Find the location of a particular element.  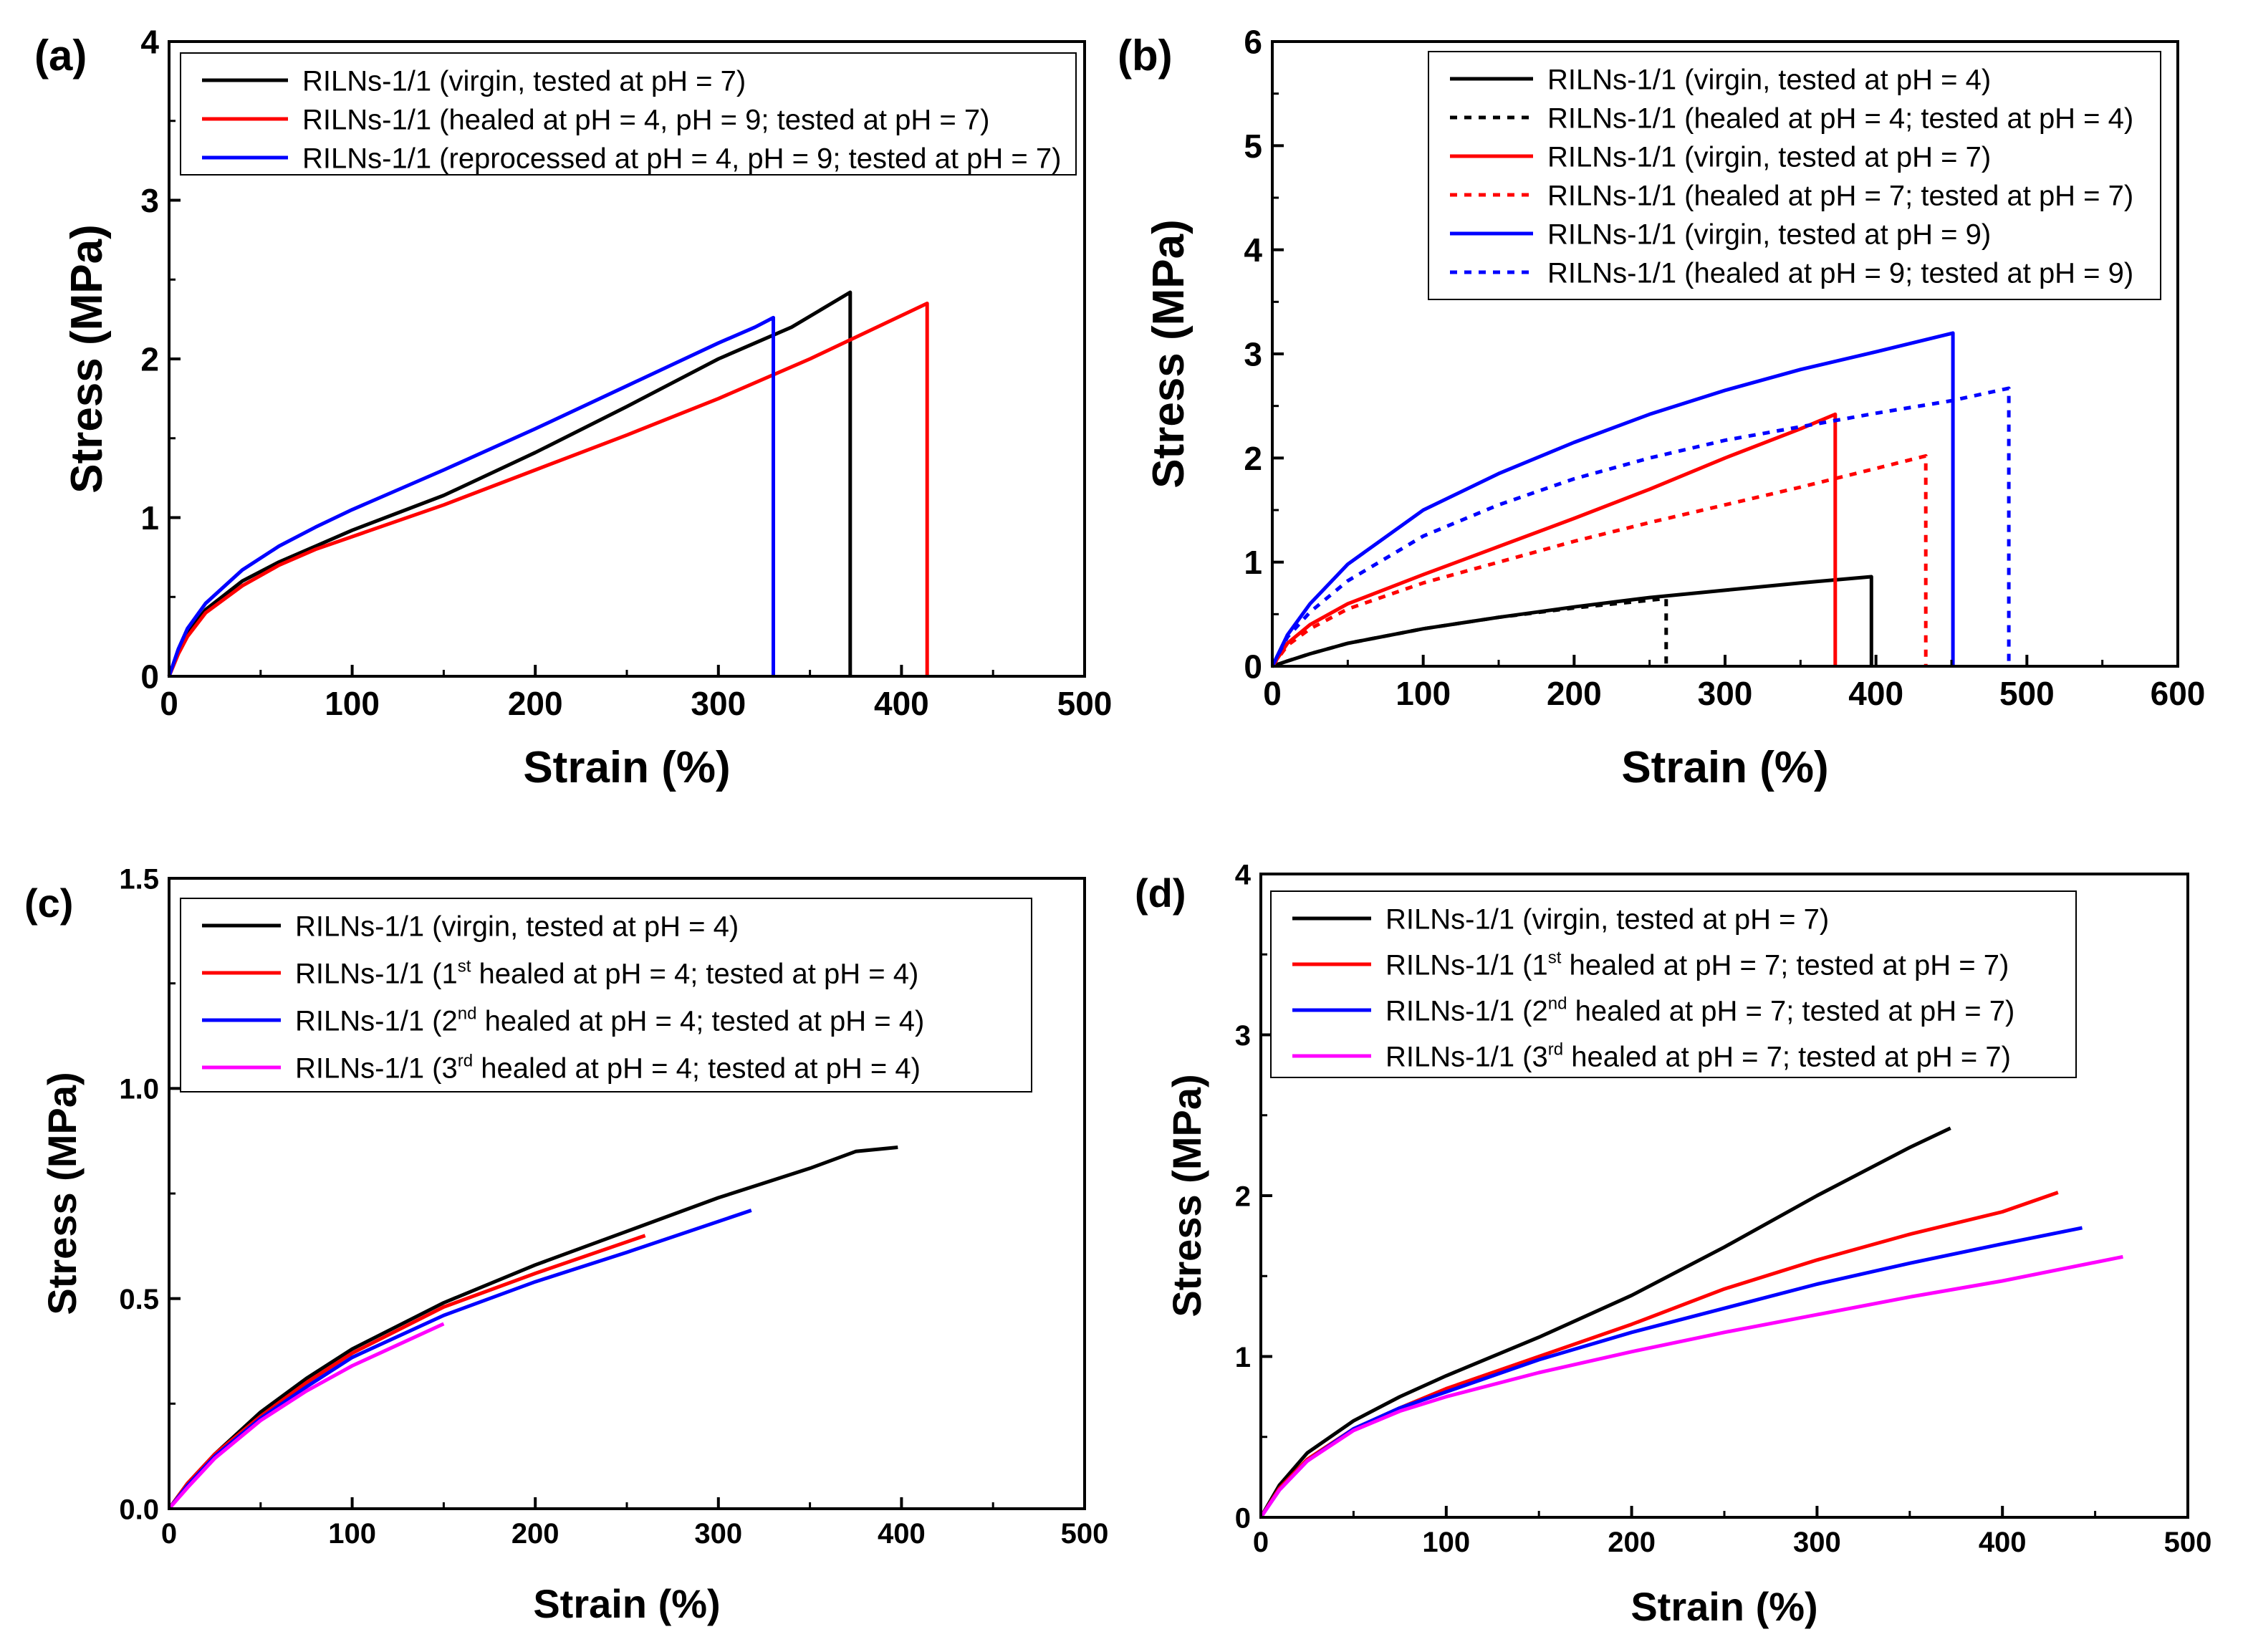

panel-label: (b) is located at coordinates (1145, 56).